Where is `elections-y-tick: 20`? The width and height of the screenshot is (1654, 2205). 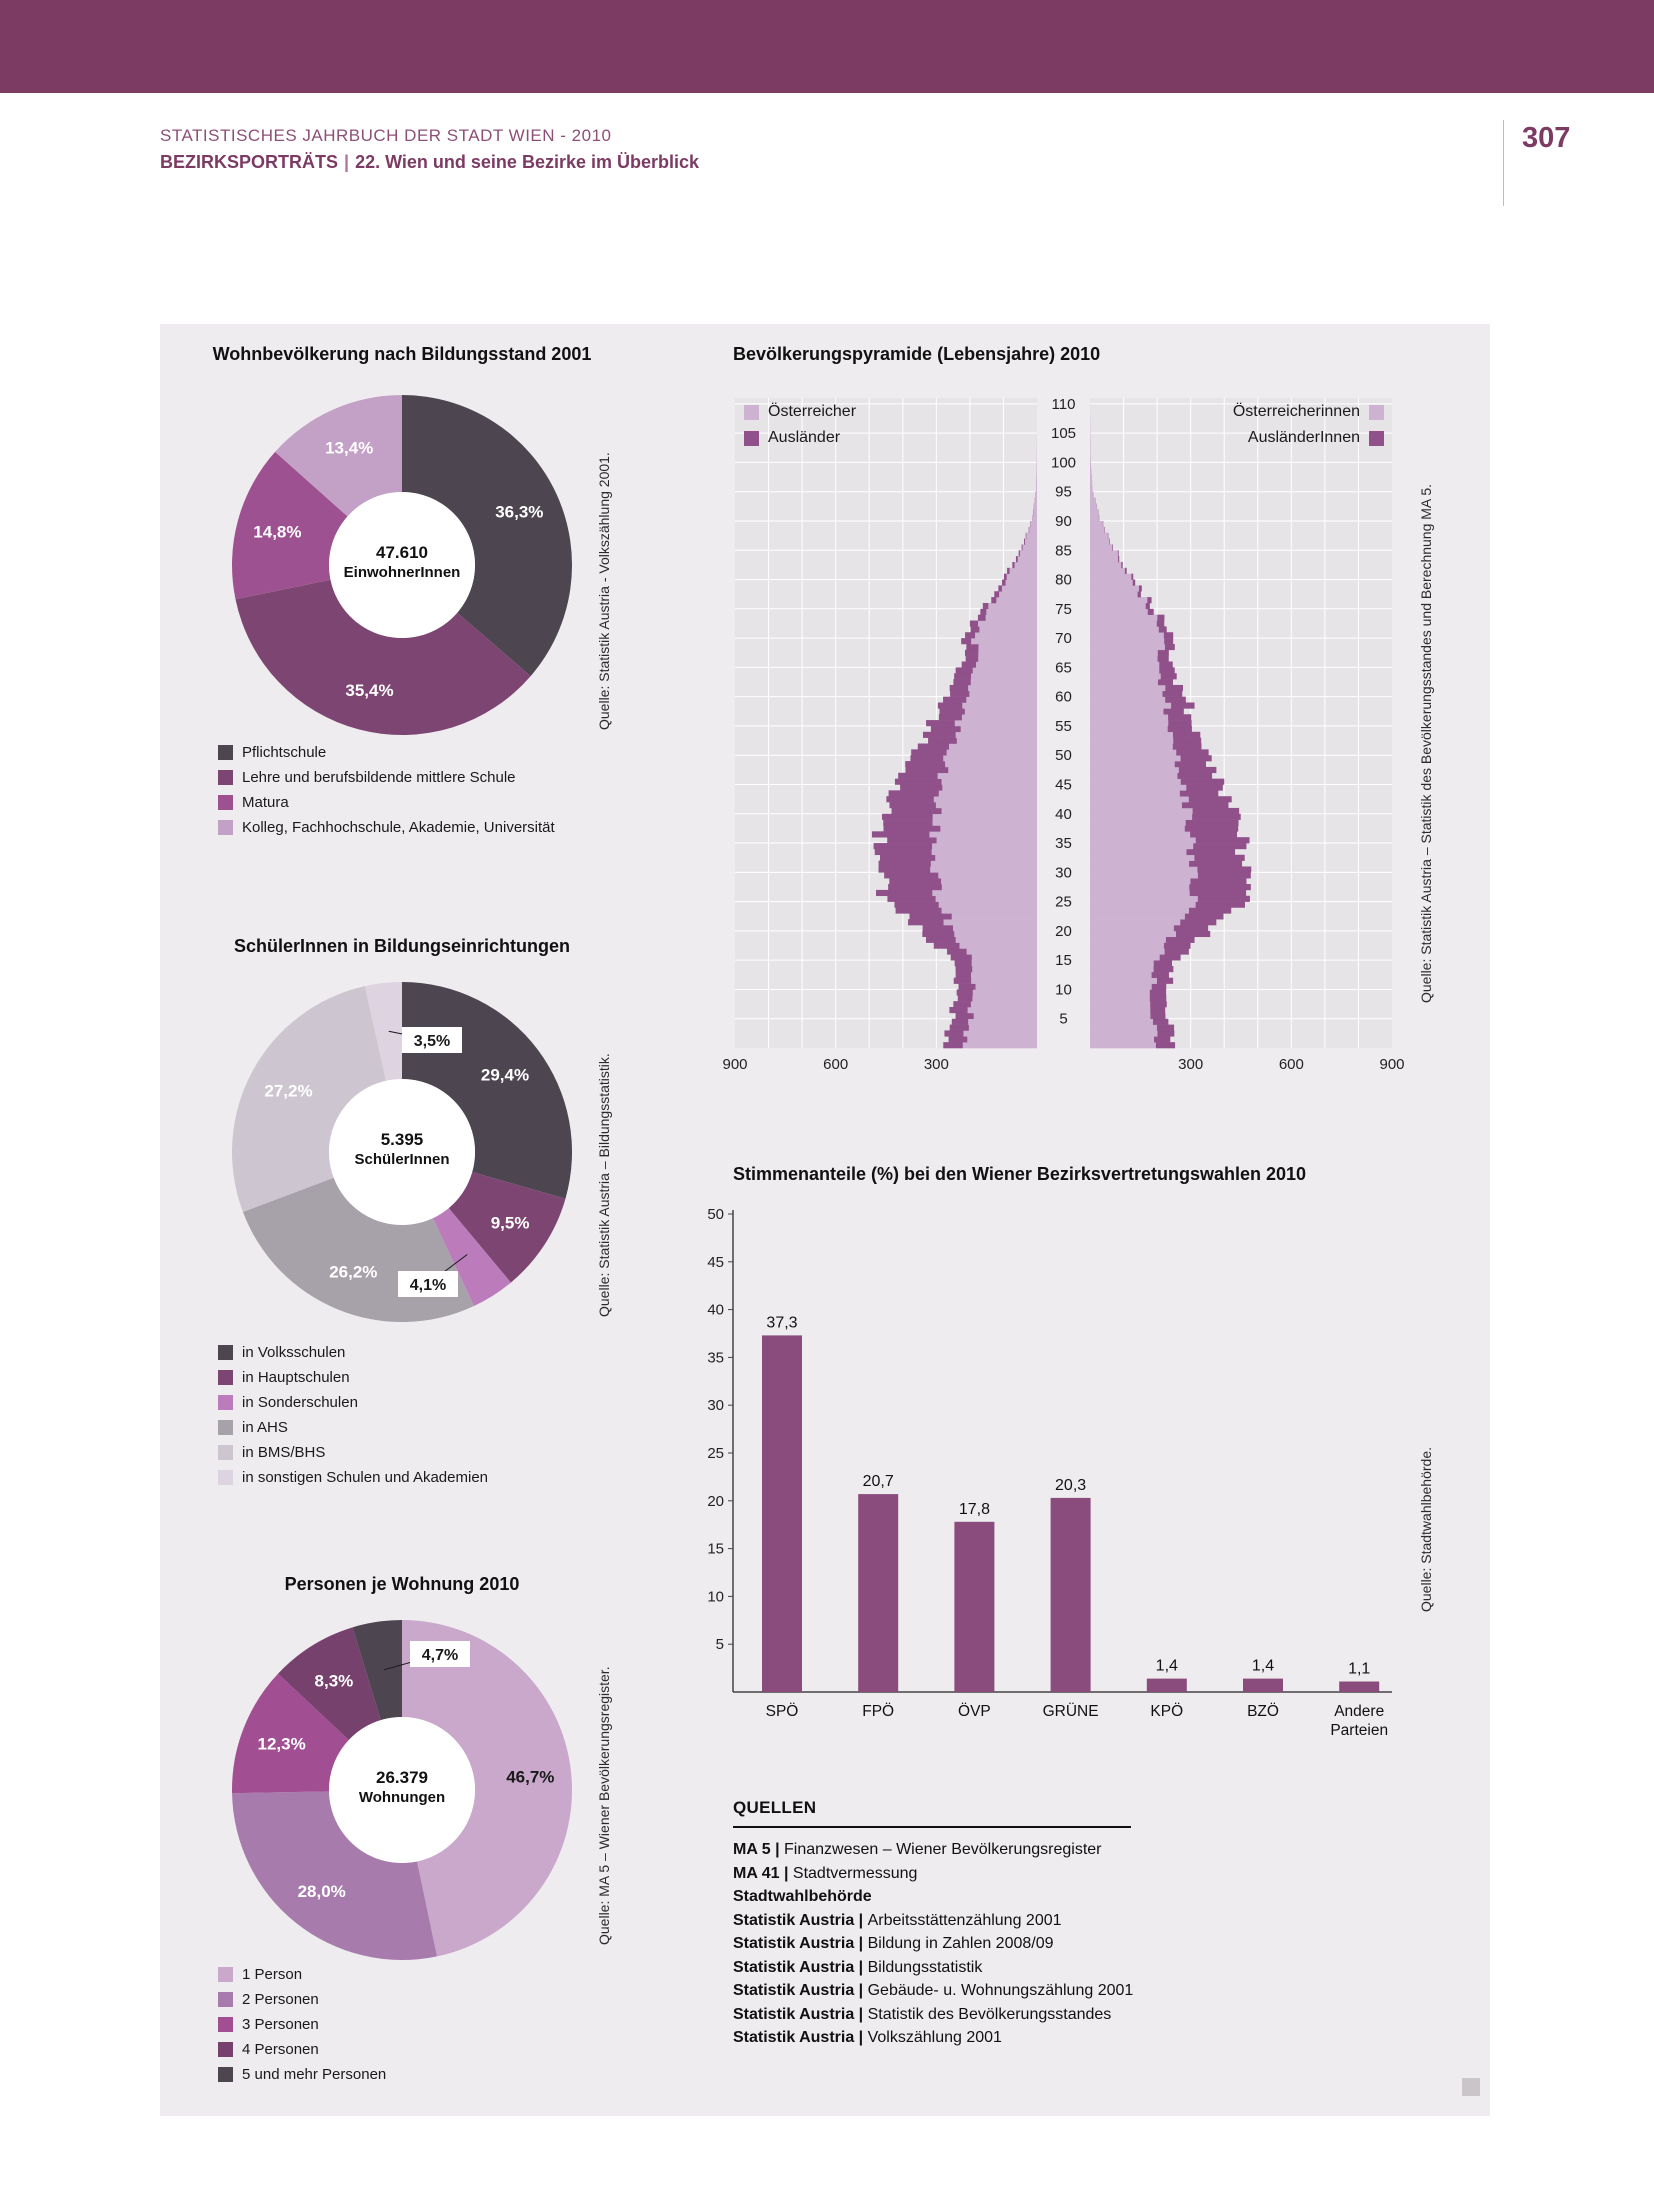
elections-y-tick: 20 is located at coordinates (715, 1501).